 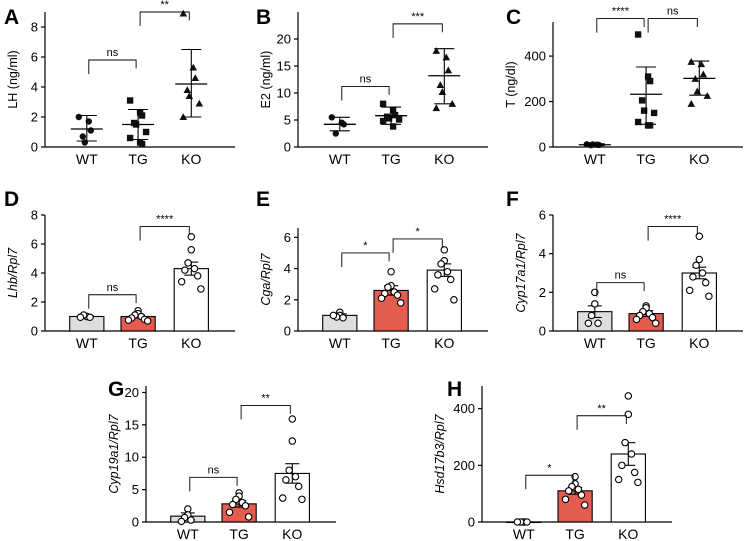 What do you see at coordinates (266, 278) in the screenshot?
I see `y-axis-label: Cga/Rpl7` at bounding box center [266, 278].